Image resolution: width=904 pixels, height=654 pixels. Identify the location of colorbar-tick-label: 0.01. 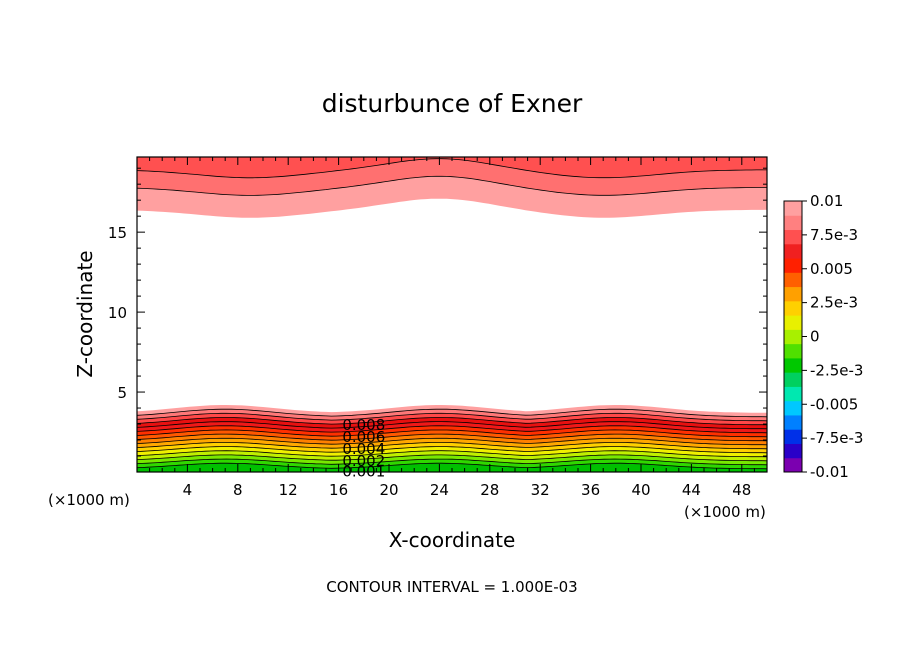
(826, 201).